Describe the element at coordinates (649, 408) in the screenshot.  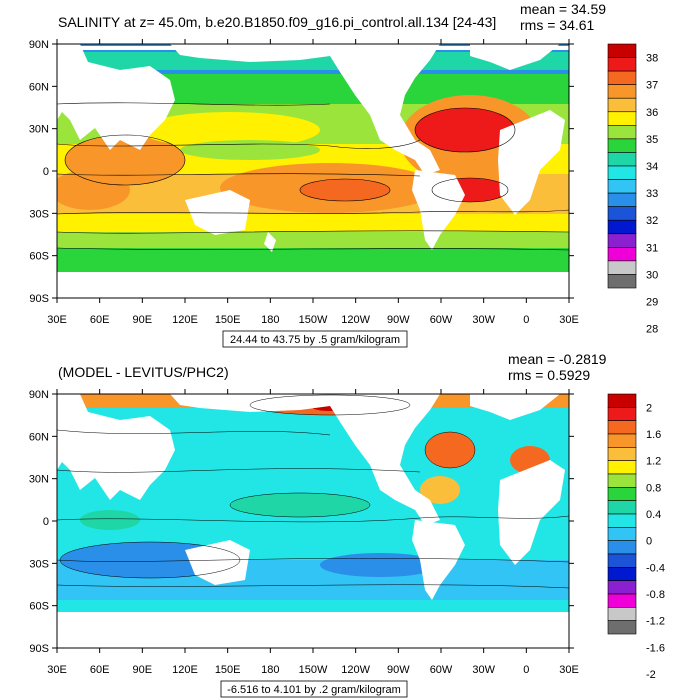
I see `colorbar-label: 2` at that location.